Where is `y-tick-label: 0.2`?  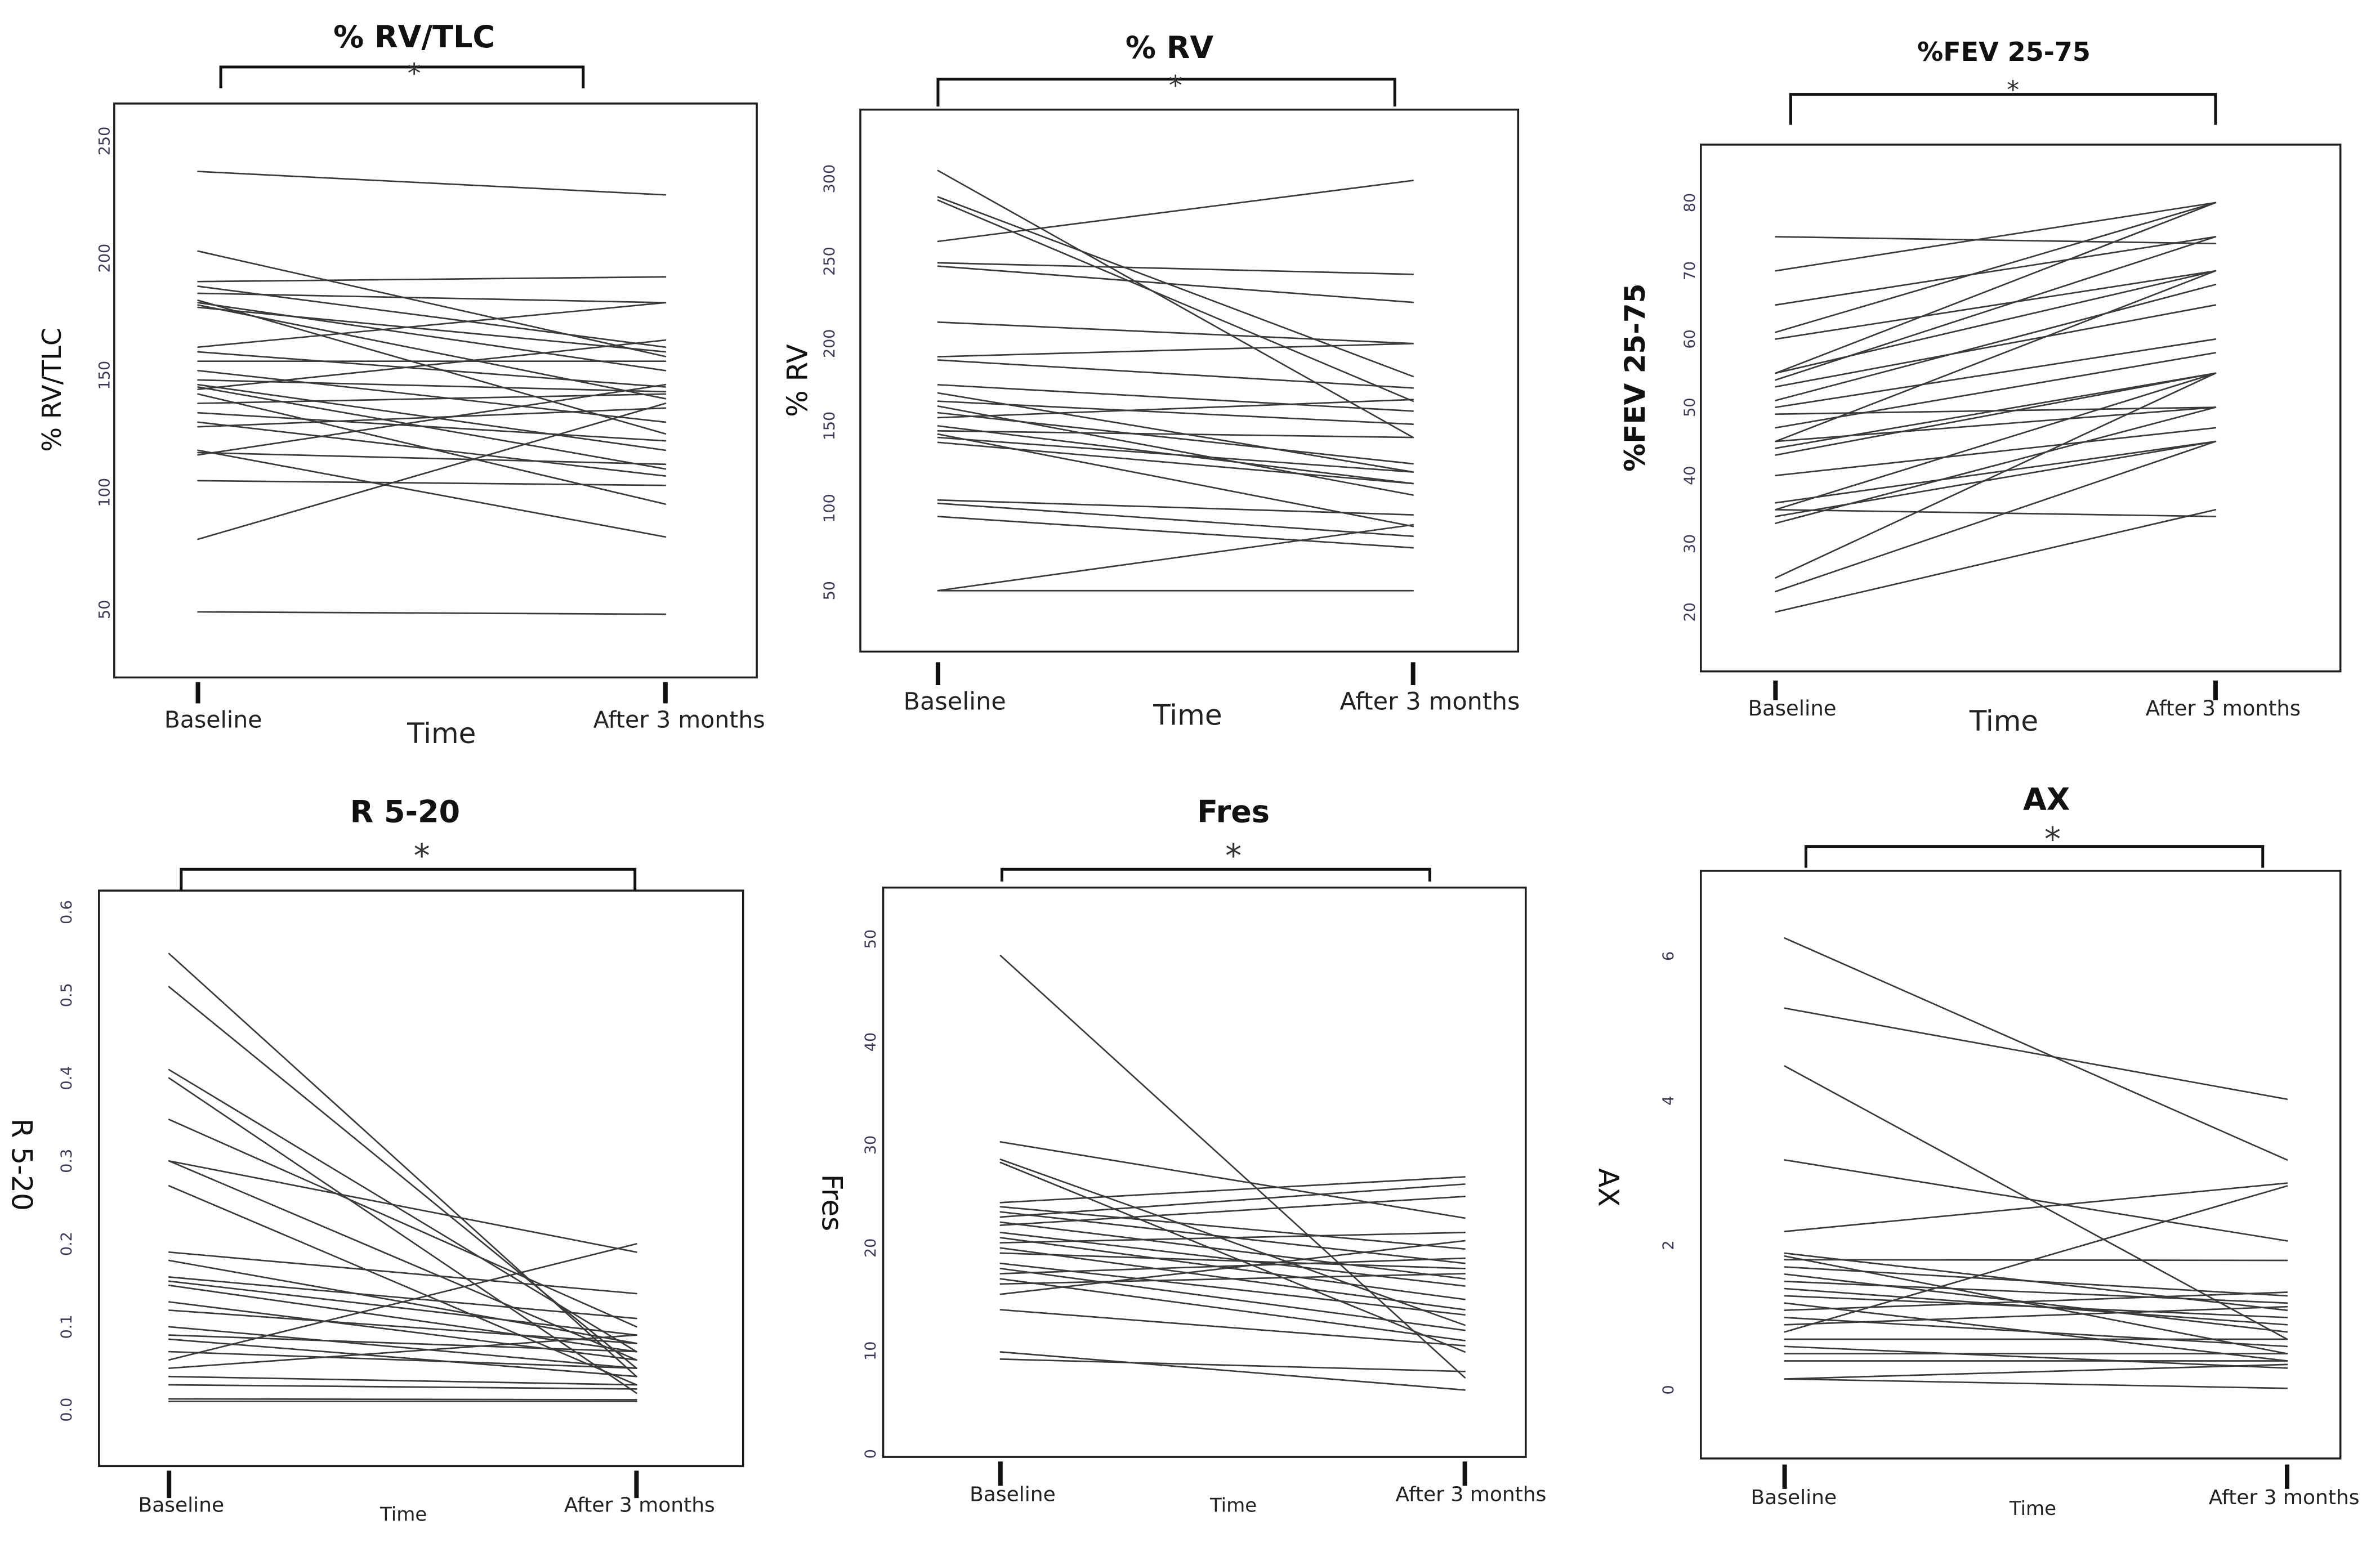
y-tick-label: 0.2 is located at coordinates (66, 1244).